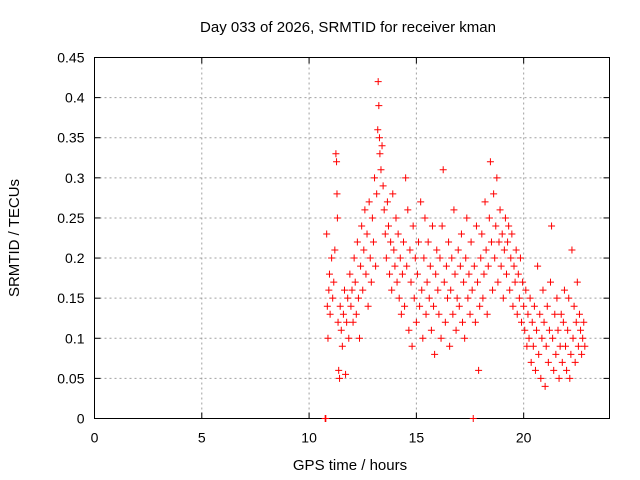 Image resolution: width=640 pixels, height=480 pixels. I want to click on x-tick-label: 5, so click(202, 438).